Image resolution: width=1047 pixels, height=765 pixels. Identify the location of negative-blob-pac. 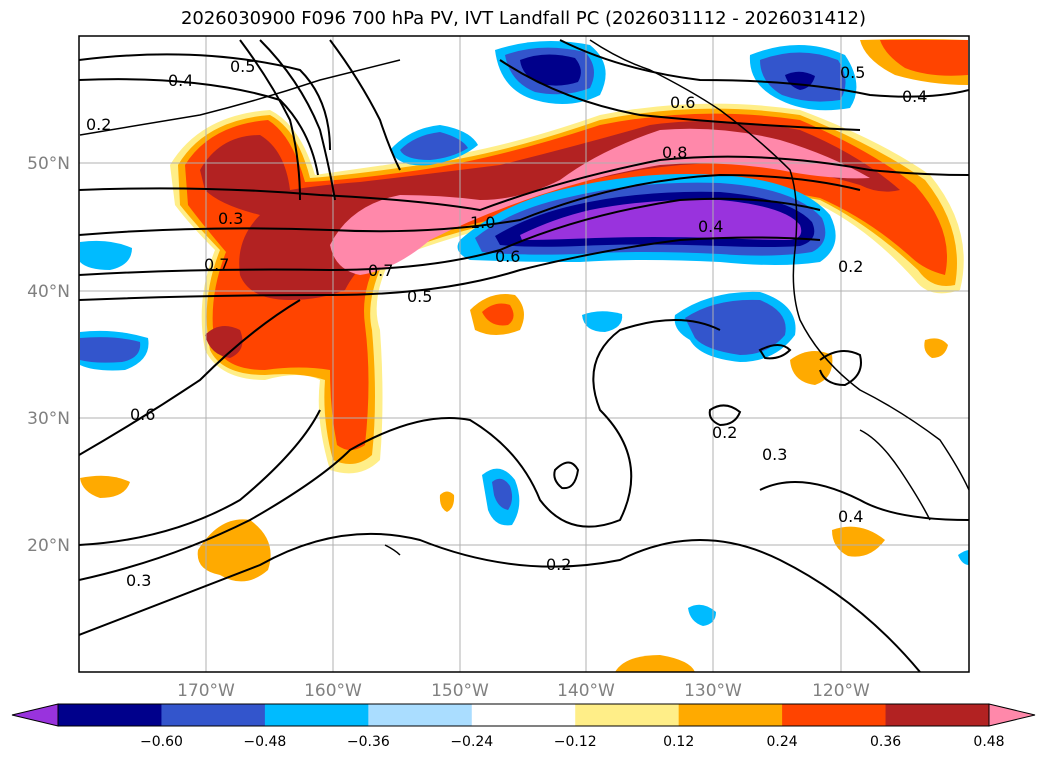
(602, 321).